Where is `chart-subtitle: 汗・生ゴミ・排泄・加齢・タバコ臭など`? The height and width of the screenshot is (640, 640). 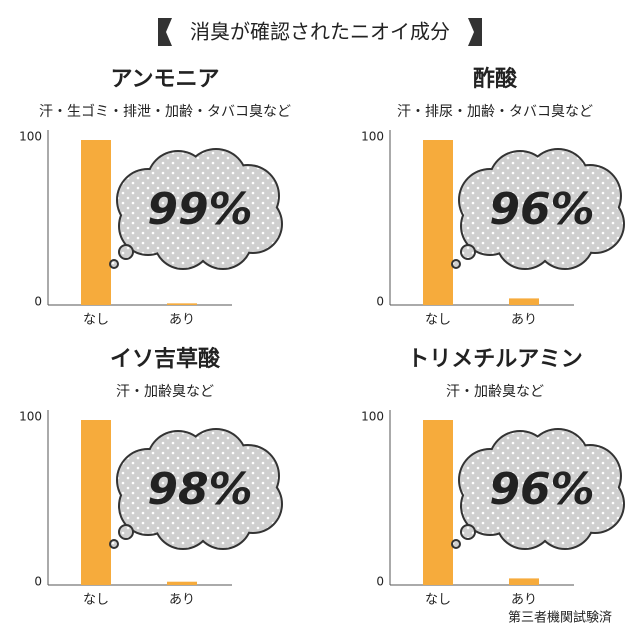 chart-subtitle: 汗・生ゴミ・排泄・加齢・タバコ臭など is located at coordinates (165, 111).